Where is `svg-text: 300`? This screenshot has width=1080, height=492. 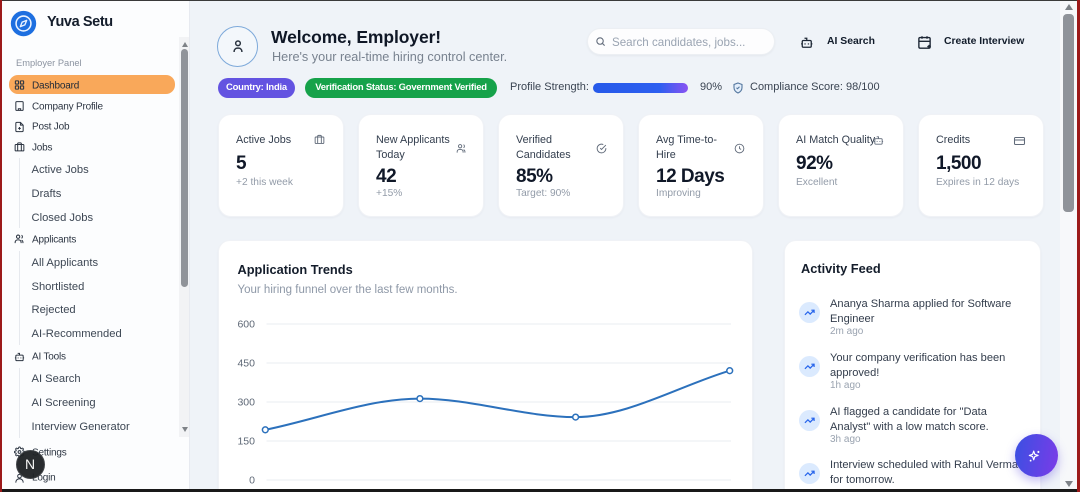
svg-text: 300 is located at coordinates (246, 403).